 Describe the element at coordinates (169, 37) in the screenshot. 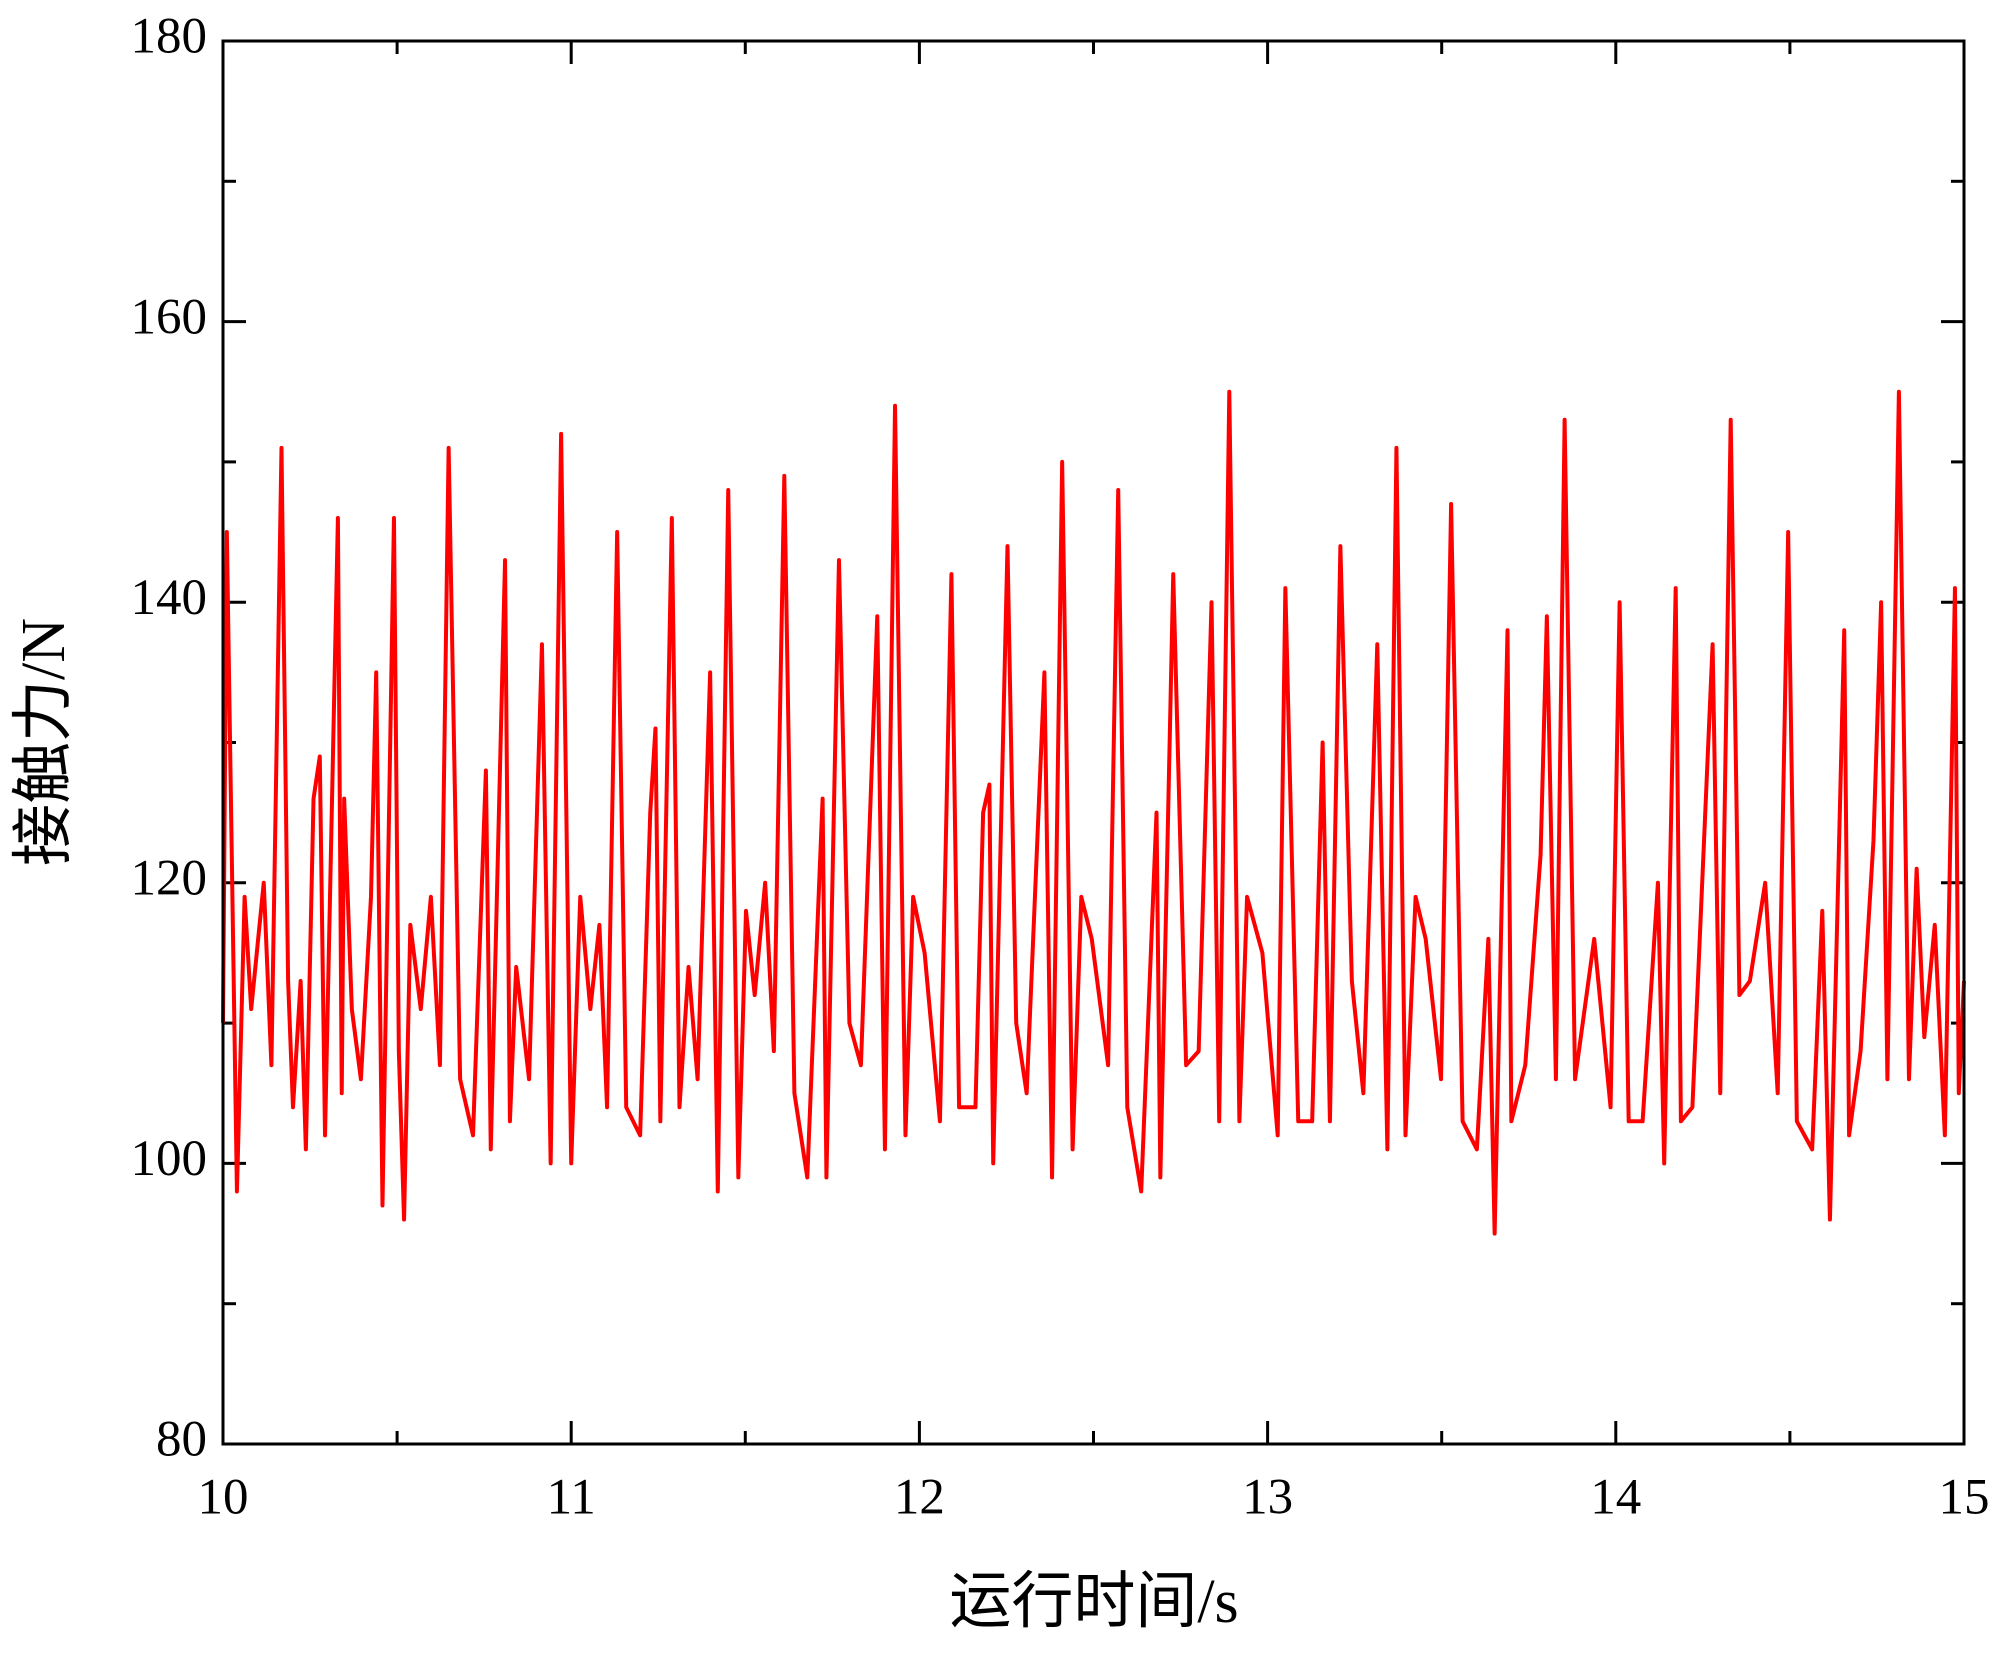

I see `y-tick-label: 180` at that location.